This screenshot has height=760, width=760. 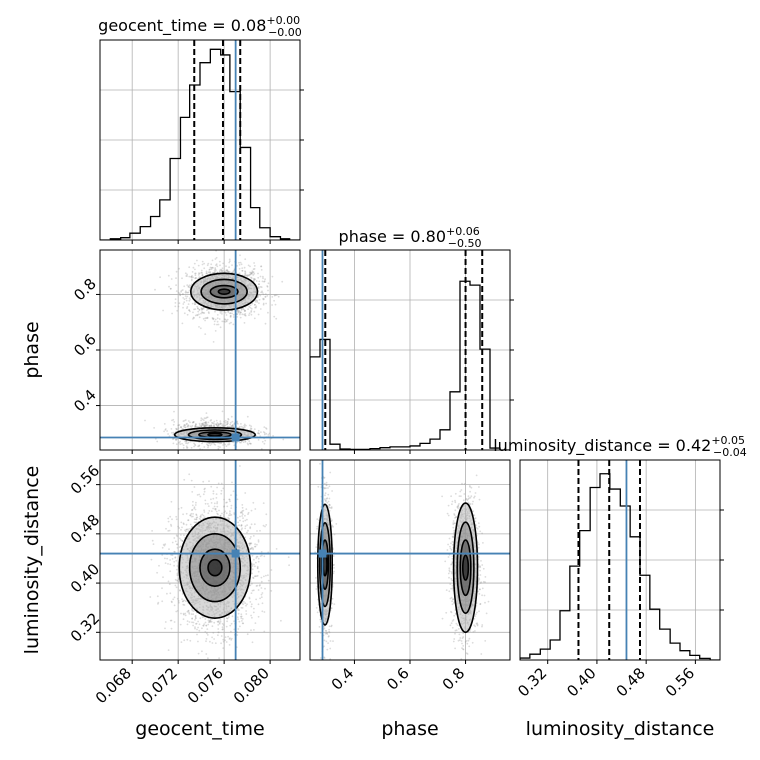 What do you see at coordinates (411, 351) in the screenshot?
I see `hist-panel-phase` at bounding box center [411, 351].